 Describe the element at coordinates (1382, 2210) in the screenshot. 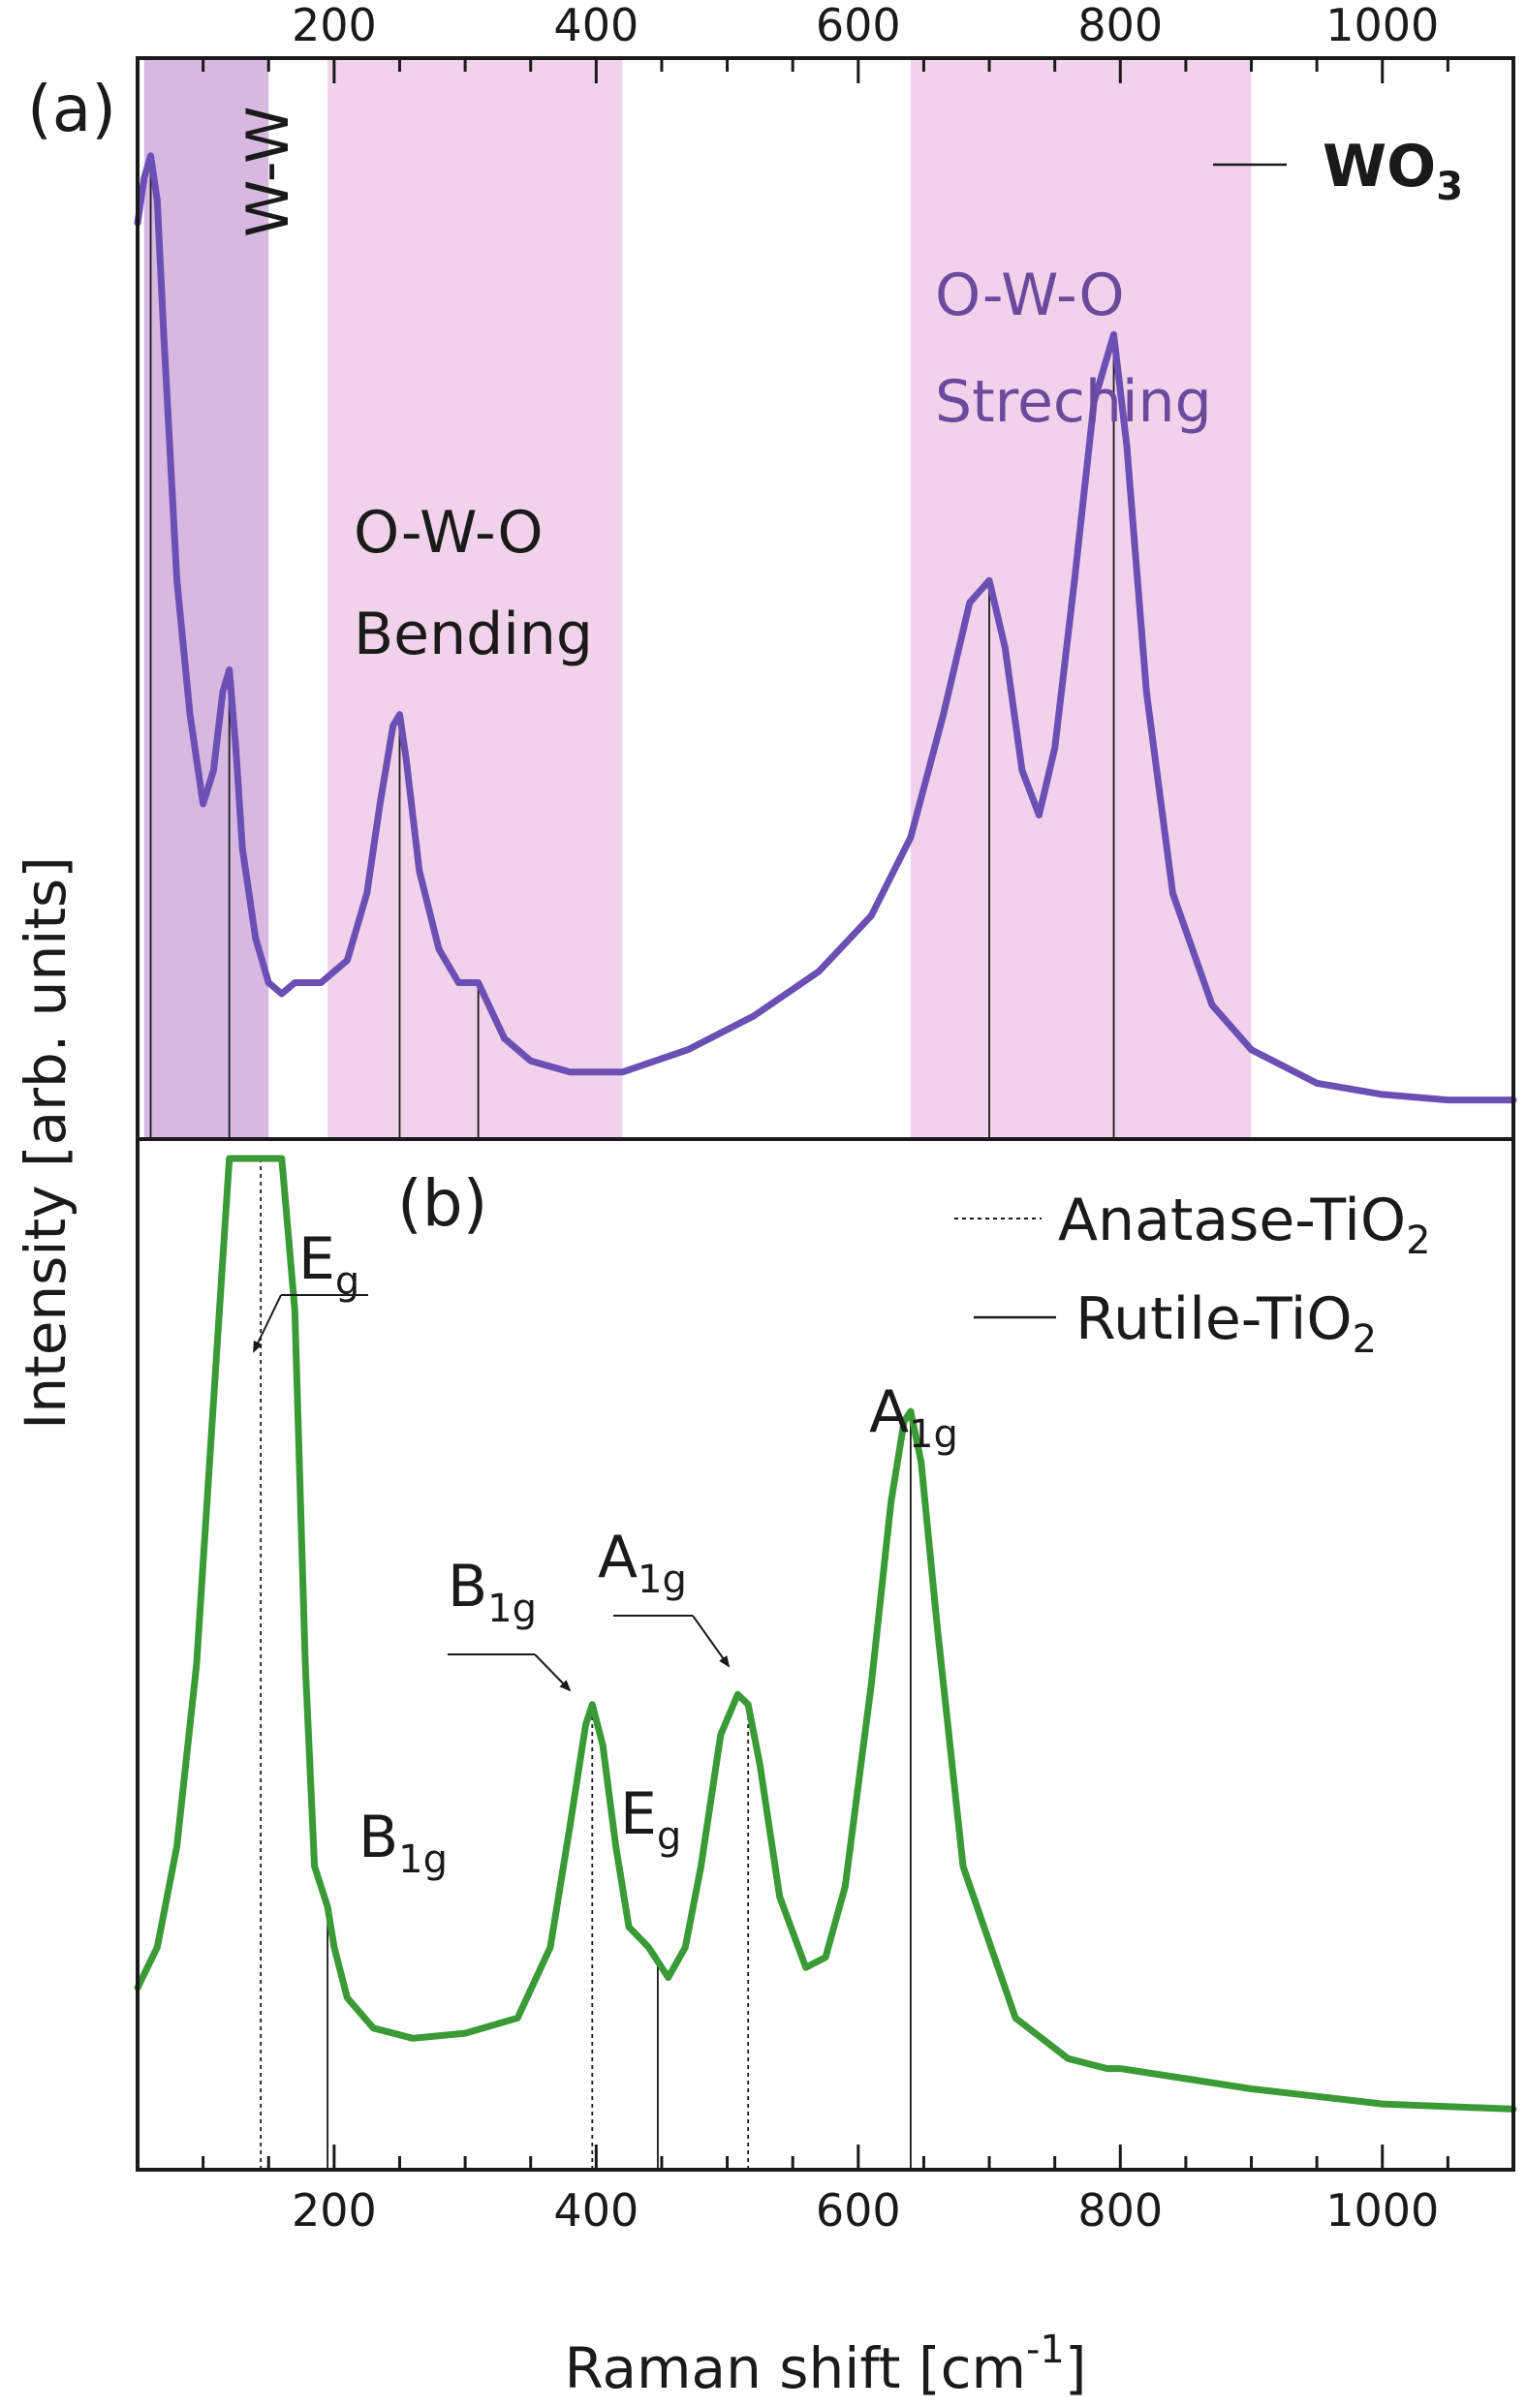

I see `bottom-tick-label-1000: 1000` at that location.